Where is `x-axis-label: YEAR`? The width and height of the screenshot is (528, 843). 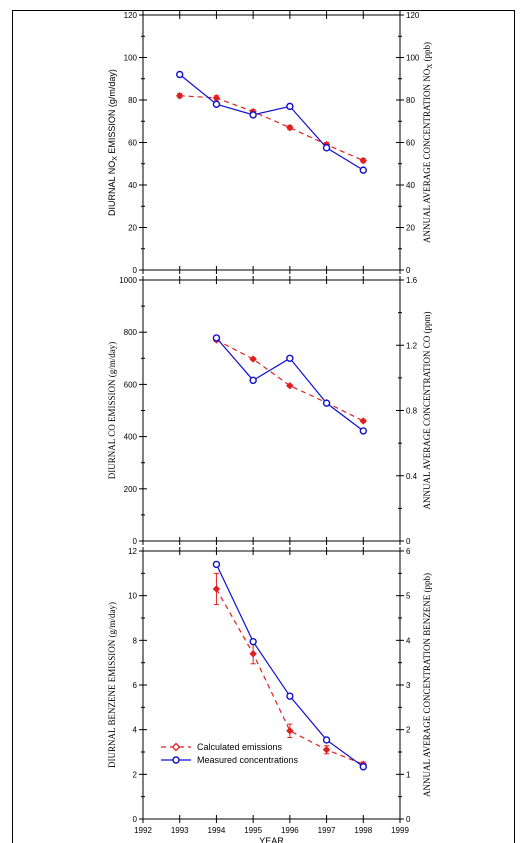 x-axis-label: YEAR is located at coordinates (271, 839).